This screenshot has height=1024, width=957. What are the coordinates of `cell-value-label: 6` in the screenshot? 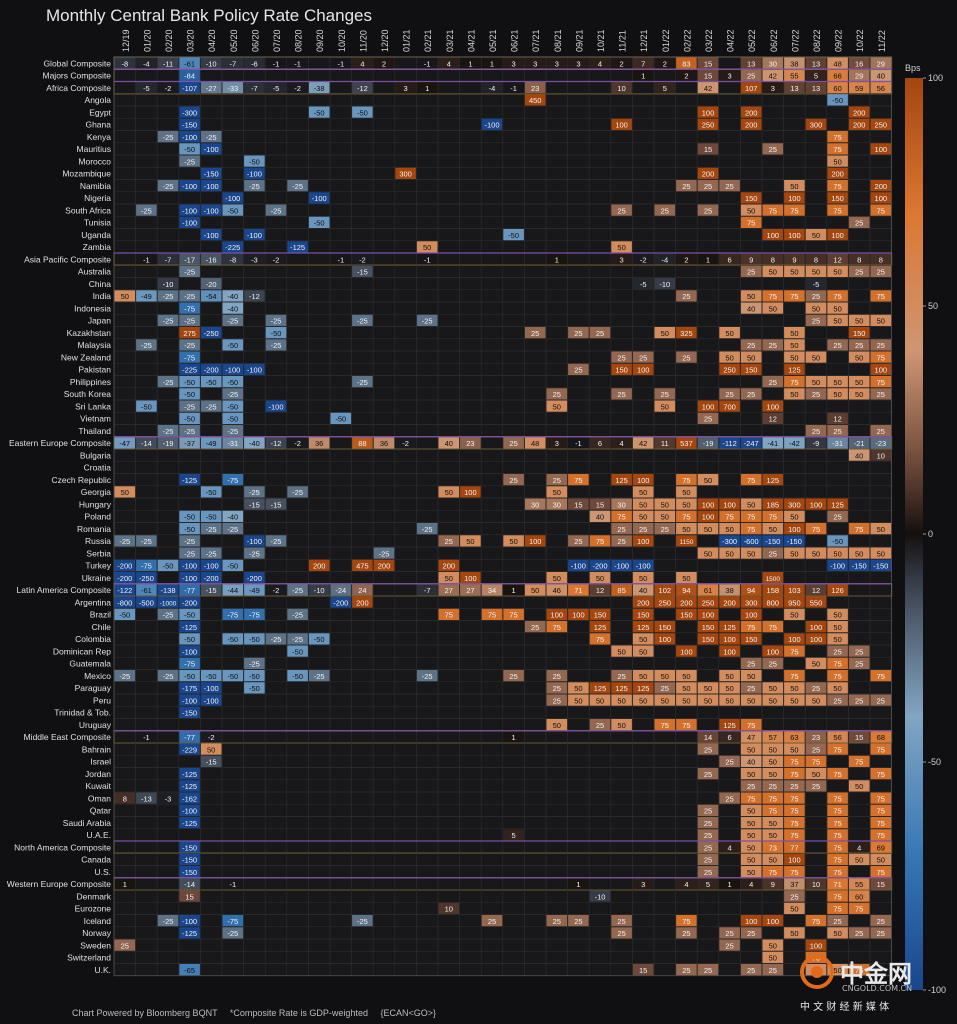 It's located at (730, 259).